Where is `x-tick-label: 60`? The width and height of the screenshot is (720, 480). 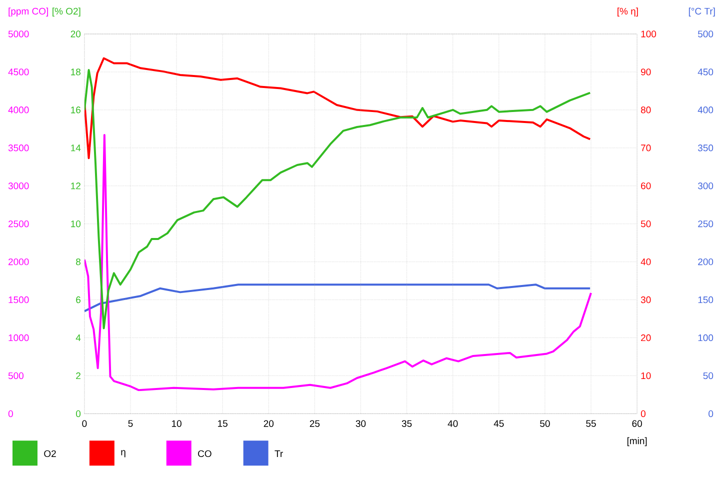 x-tick-label: 60 is located at coordinates (637, 424).